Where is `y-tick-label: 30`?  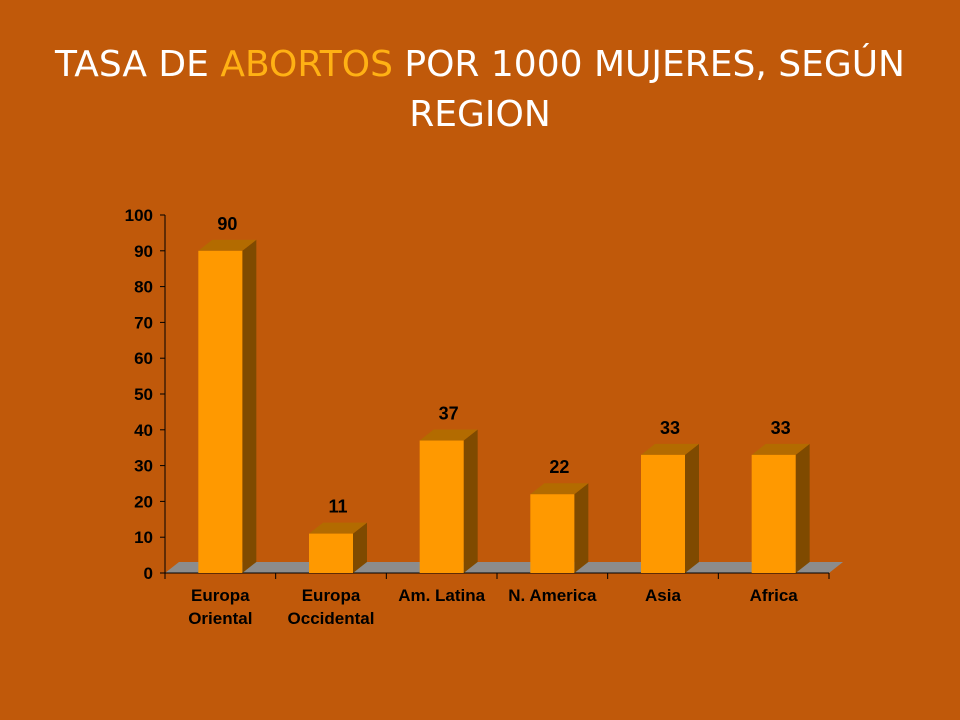 y-tick-label: 30 is located at coordinates (143, 466).